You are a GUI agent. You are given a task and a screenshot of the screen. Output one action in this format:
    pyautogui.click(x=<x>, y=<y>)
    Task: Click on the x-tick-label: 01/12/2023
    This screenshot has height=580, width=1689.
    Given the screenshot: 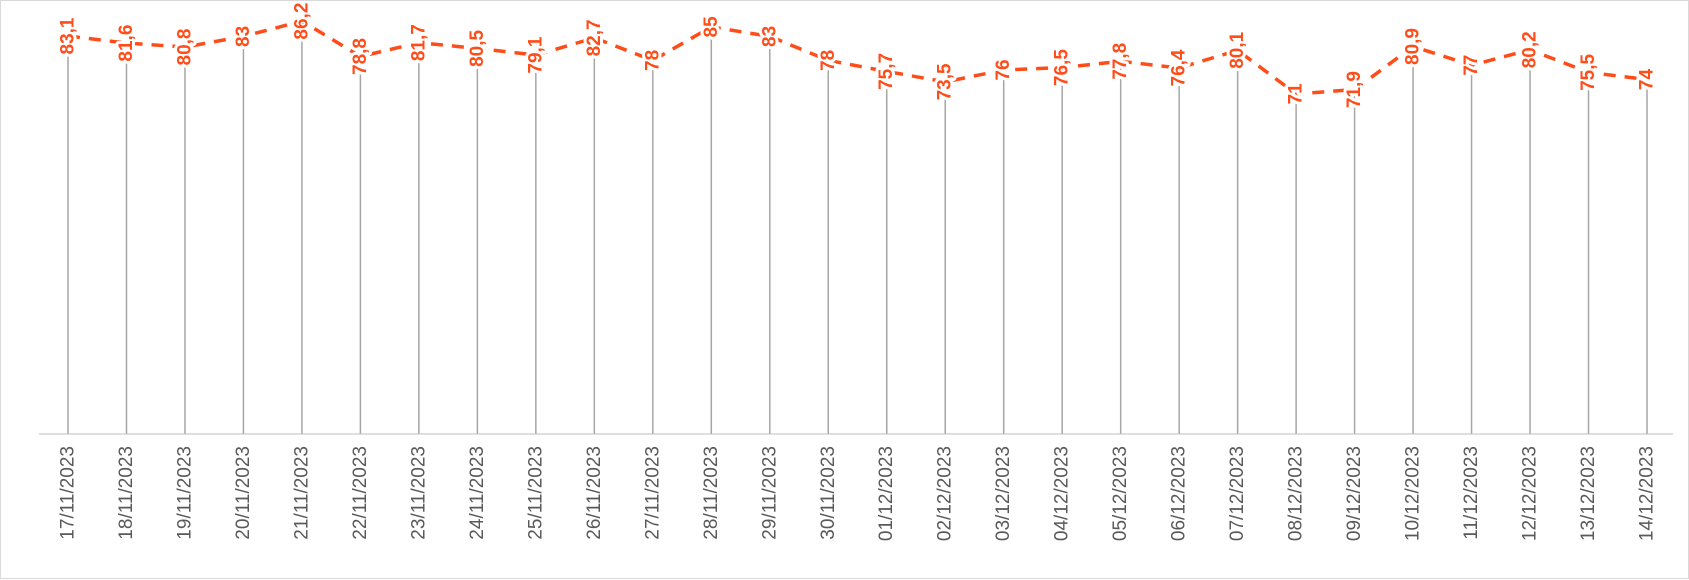 What is the action you would take?
    pyautogui.click(x=886, y=493)
    